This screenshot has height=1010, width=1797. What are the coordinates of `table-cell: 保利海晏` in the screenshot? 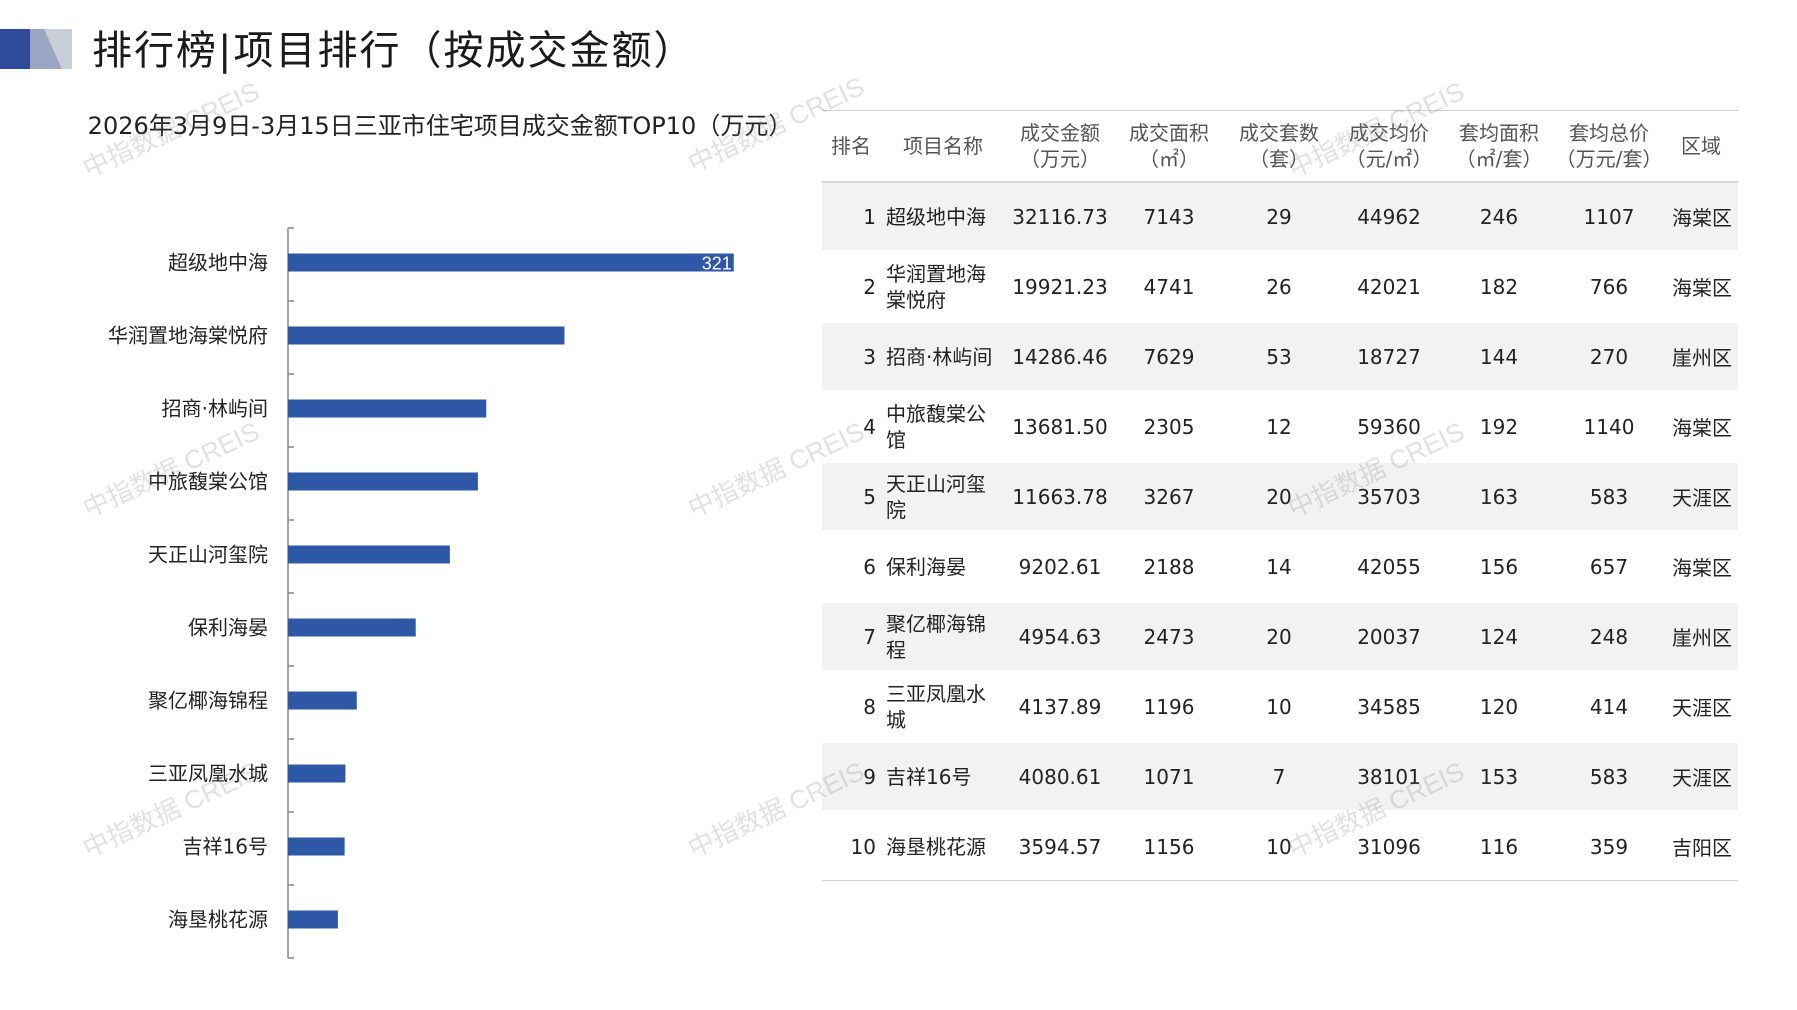 It's located at (943, 567).